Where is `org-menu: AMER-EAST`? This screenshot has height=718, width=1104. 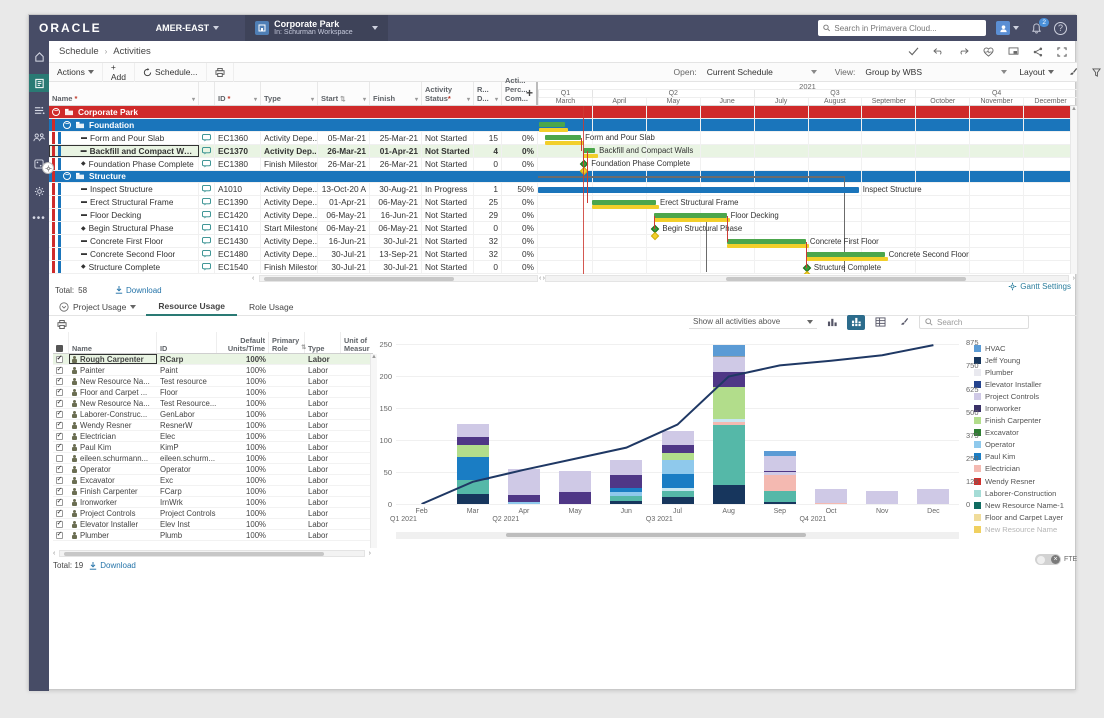
org-menu: AMER-EAST is located at coordinates (188, 28).